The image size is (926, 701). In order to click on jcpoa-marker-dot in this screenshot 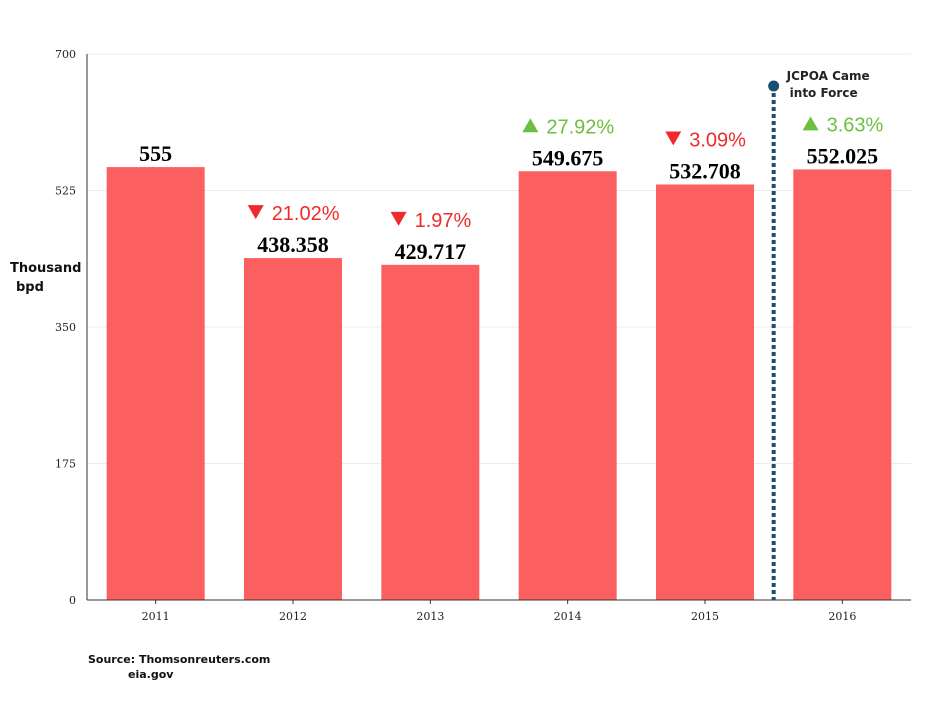, I will do `click(774, 86)`.